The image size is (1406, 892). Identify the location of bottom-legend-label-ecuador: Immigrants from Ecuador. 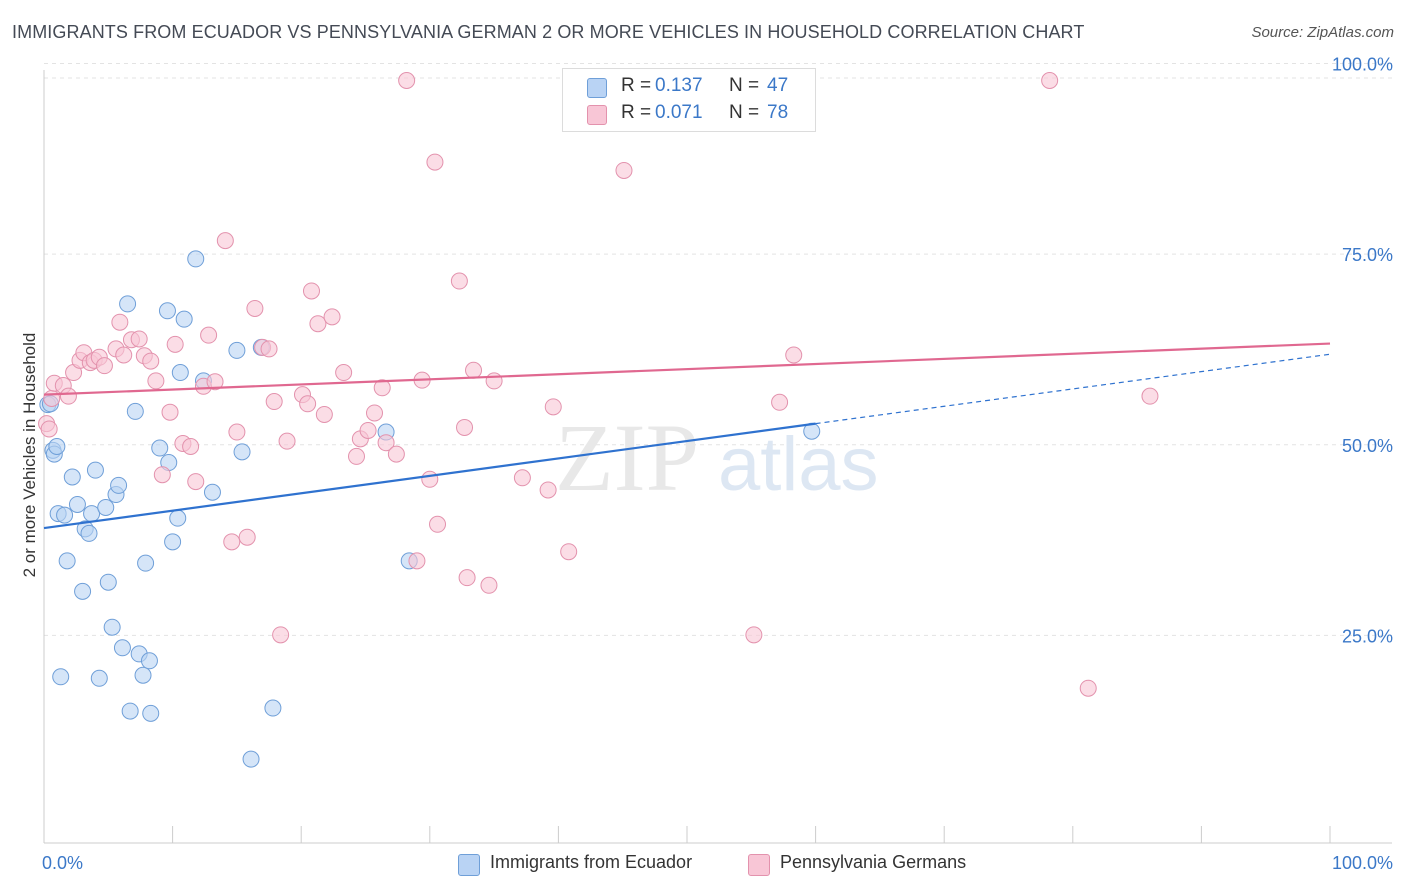
(591, 862).